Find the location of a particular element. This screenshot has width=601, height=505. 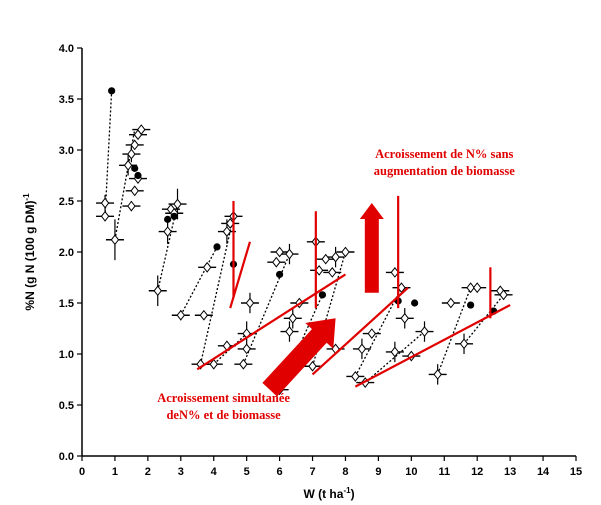

y-tick-label: 3.5 is located at coordinates (66, 100).